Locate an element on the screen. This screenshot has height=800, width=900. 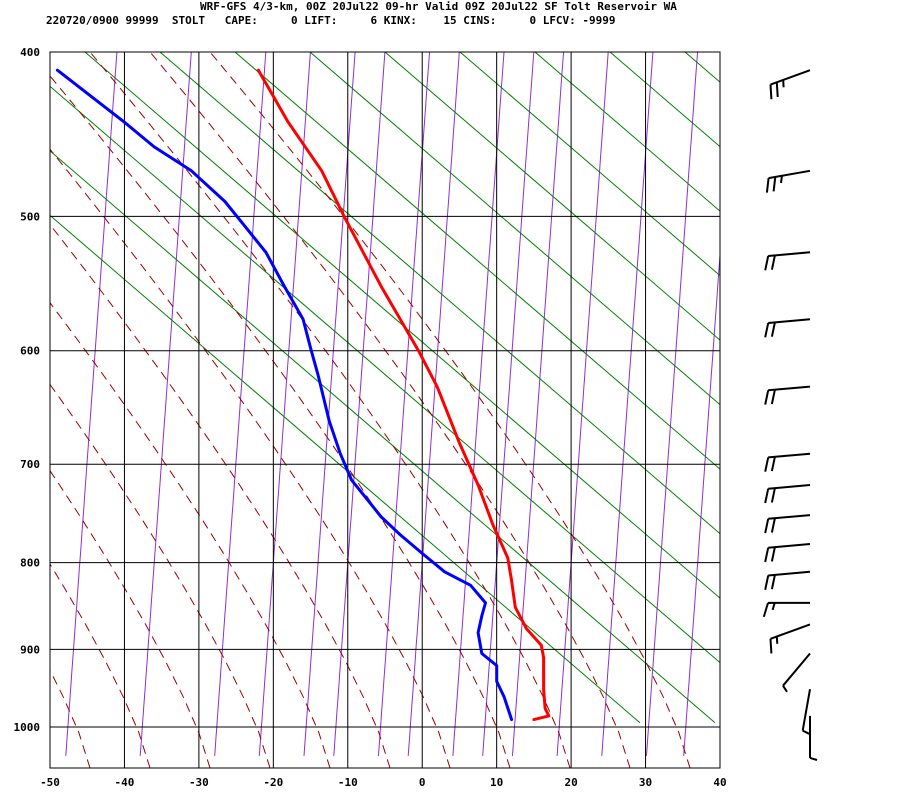
x-tick-label: 40 is located at coordinates (719, 782).